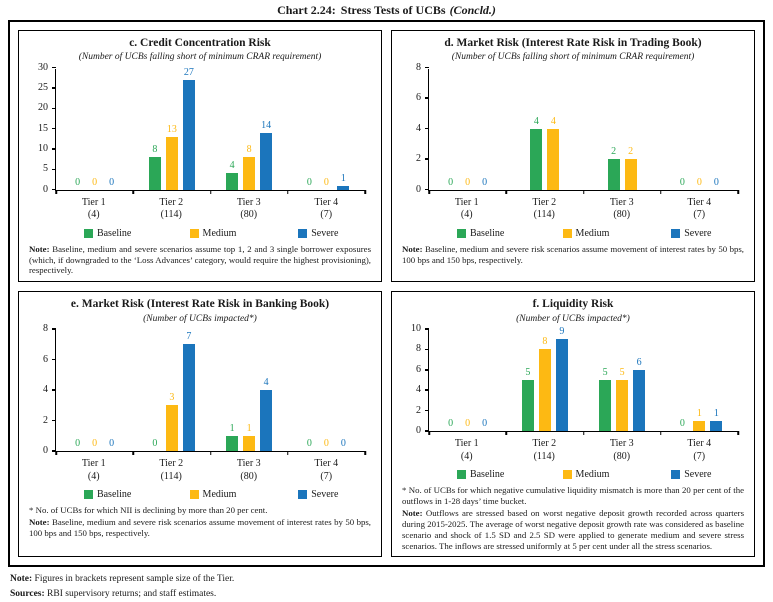 The image size is (773, 602). What do you see at coordinates (306, 10) in the screenshot?
I see `page-title-label: Chart 2.24:` at bounding box center [306, 10].